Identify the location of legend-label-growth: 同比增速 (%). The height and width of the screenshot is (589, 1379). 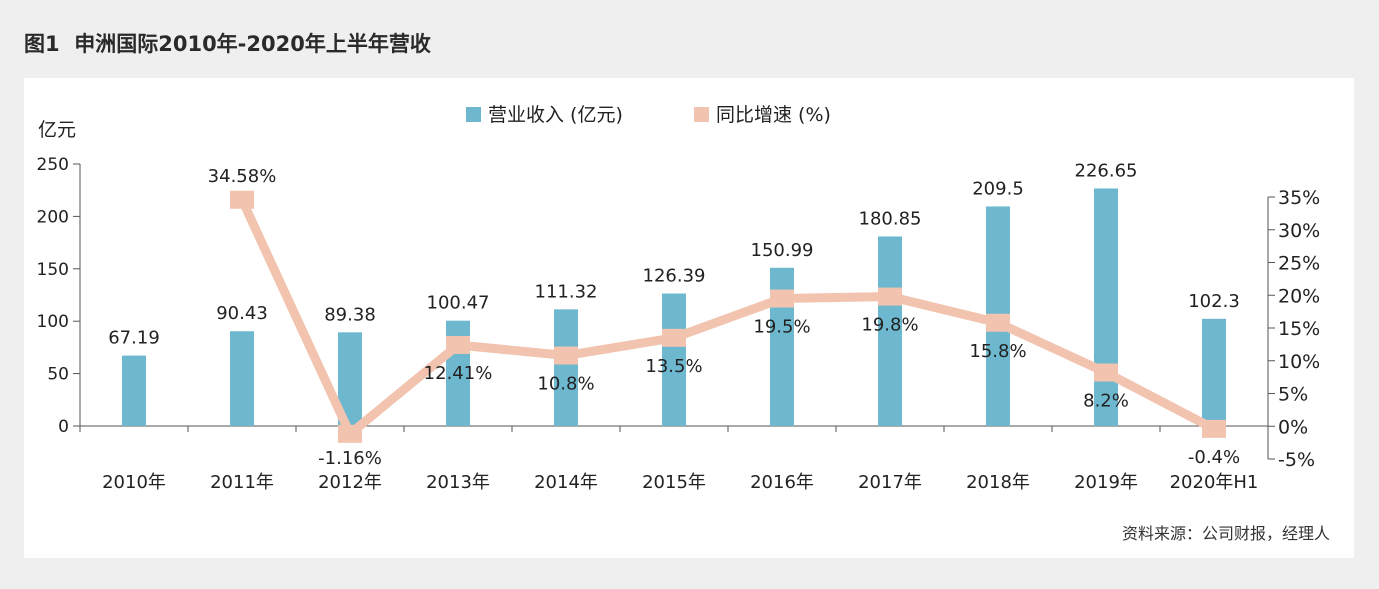
(773, 115).